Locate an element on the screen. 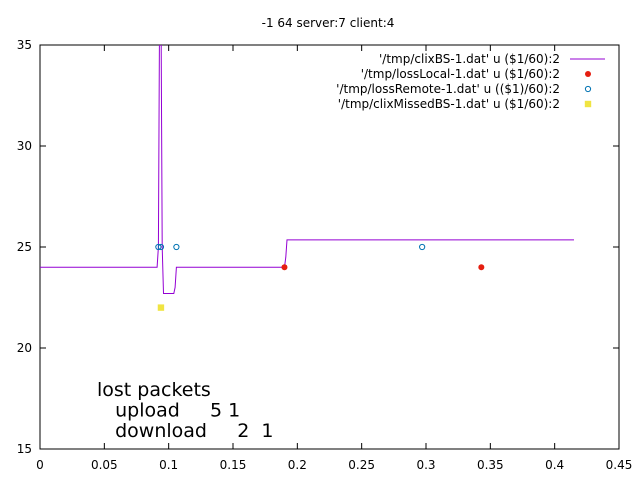  annotation-line: upload 5 1 is located at coordinates (168, 411).